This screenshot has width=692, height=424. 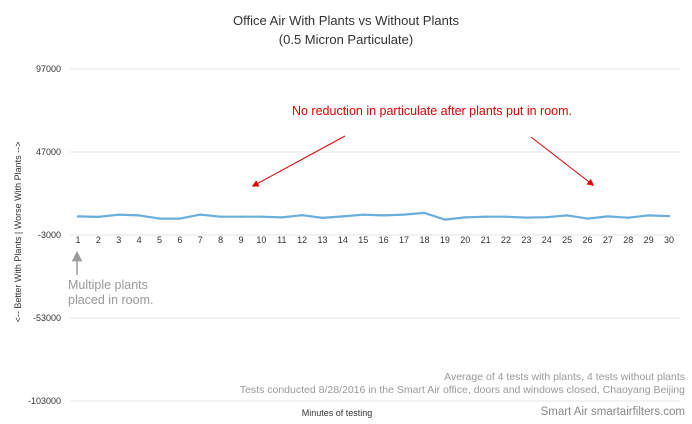 I want to click on x-tick-label: 19, so click(x=445, y=240).